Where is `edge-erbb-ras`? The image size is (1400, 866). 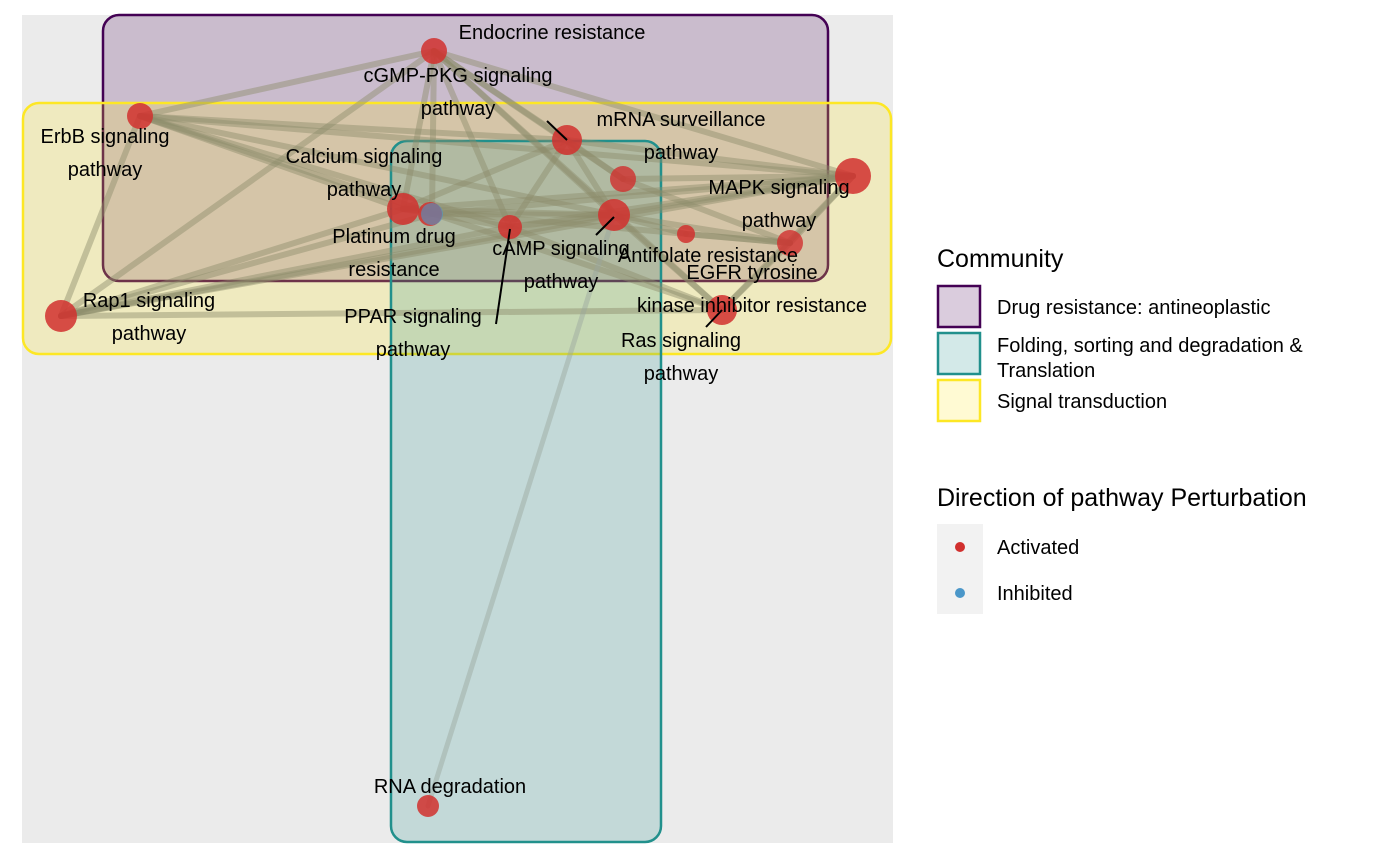
edge-erbb-ras is located at coordinates (377, 165).